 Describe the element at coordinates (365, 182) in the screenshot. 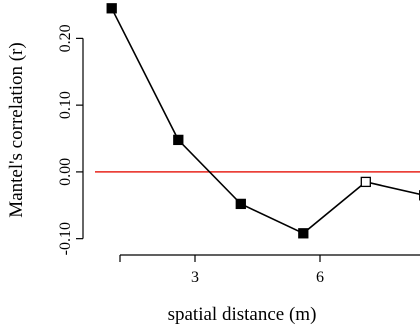

I see `data-point-open` at that location.